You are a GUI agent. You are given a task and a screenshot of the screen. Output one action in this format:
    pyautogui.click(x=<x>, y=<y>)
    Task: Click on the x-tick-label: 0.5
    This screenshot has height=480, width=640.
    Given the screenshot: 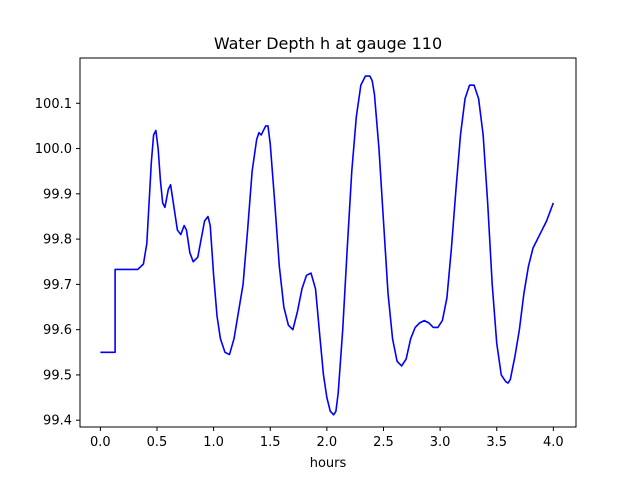 What is the action you would take?
    pyautogui.click(x=157, y=442)
    